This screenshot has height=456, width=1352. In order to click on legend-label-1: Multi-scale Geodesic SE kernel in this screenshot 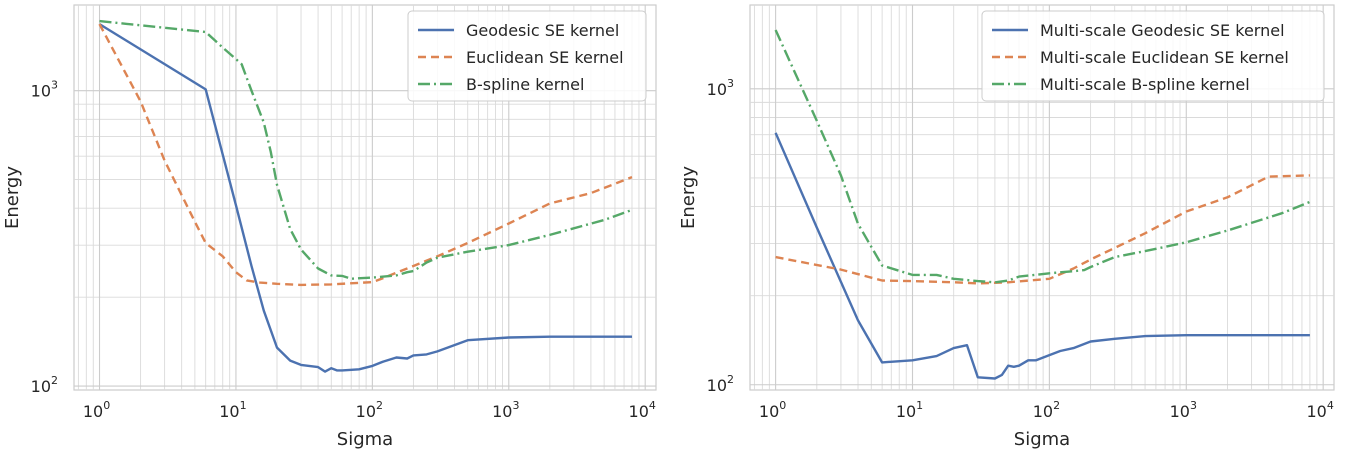, I will do `click(1162, 30)`.